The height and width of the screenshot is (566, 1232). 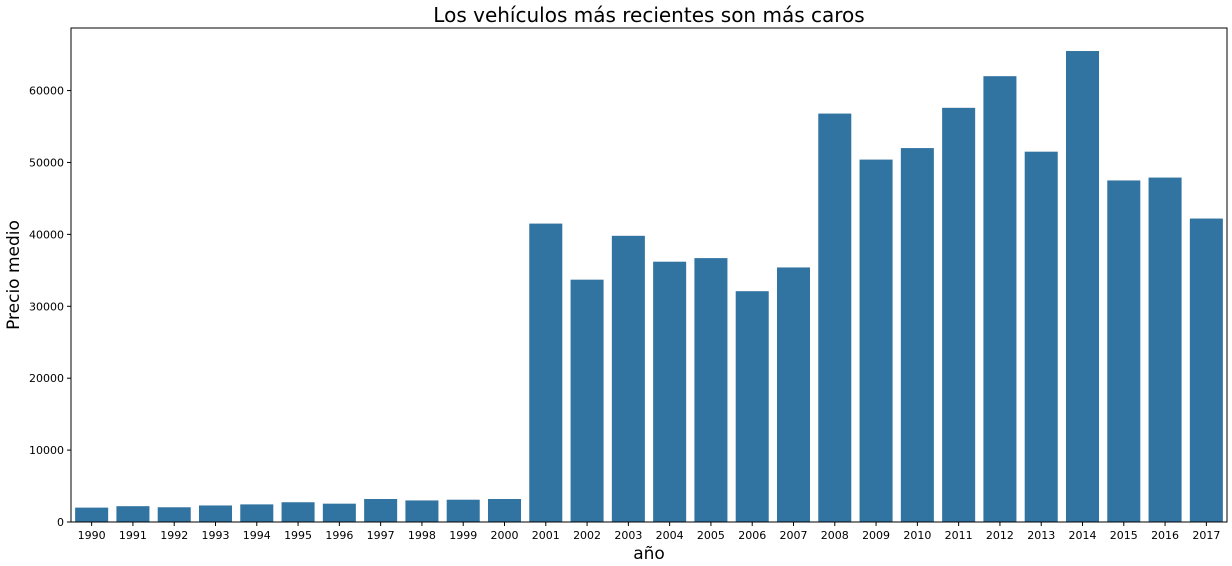 What do you see at coordinates (1041, 336) in the screenshot?
I see `bar-2013` at bounding box center [1041, 336].